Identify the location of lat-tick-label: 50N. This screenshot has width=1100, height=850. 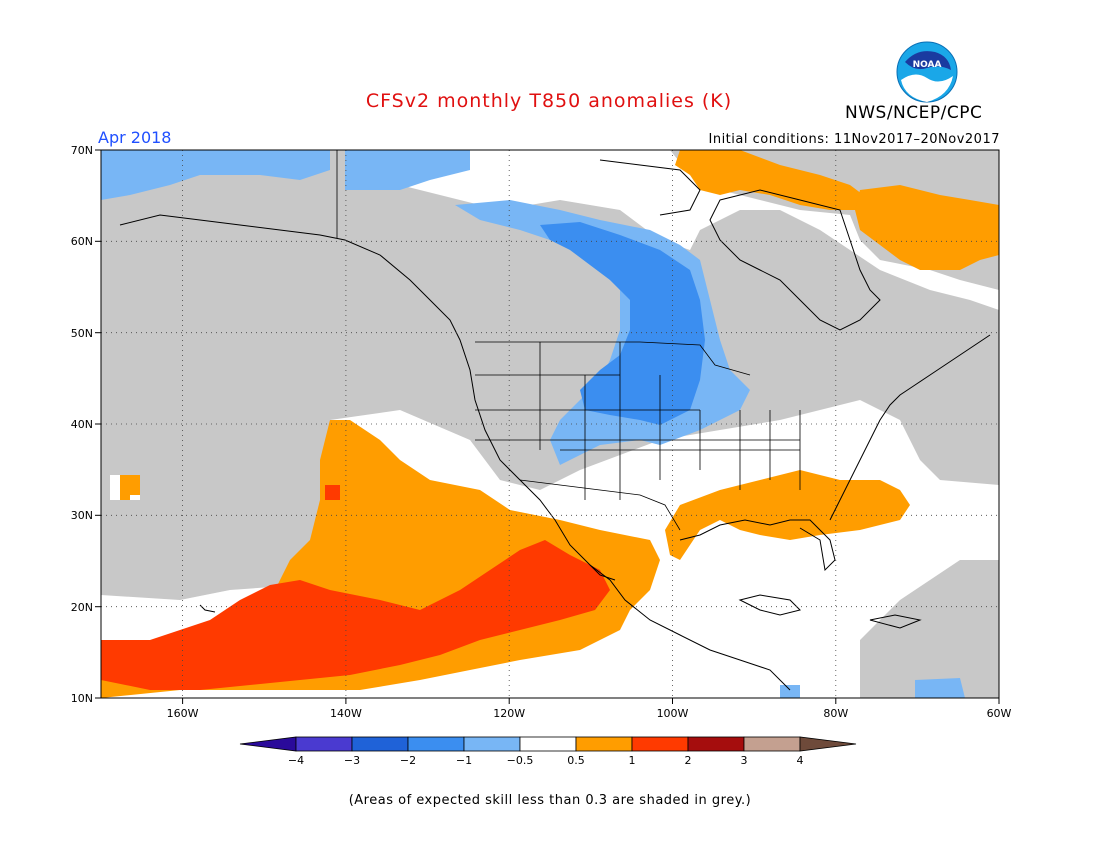
(82, 333).